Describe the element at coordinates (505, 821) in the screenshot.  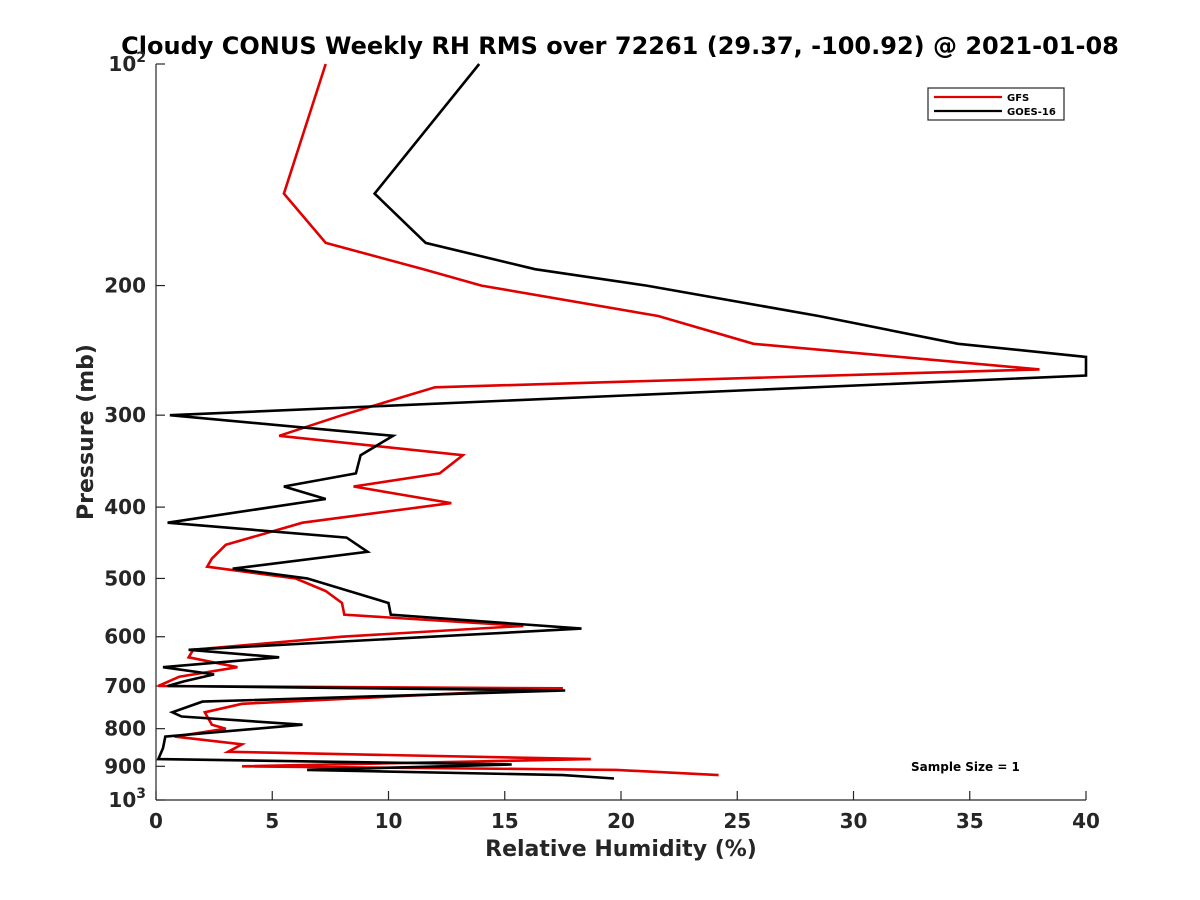
I see `x-tick-label: 15` at that location.